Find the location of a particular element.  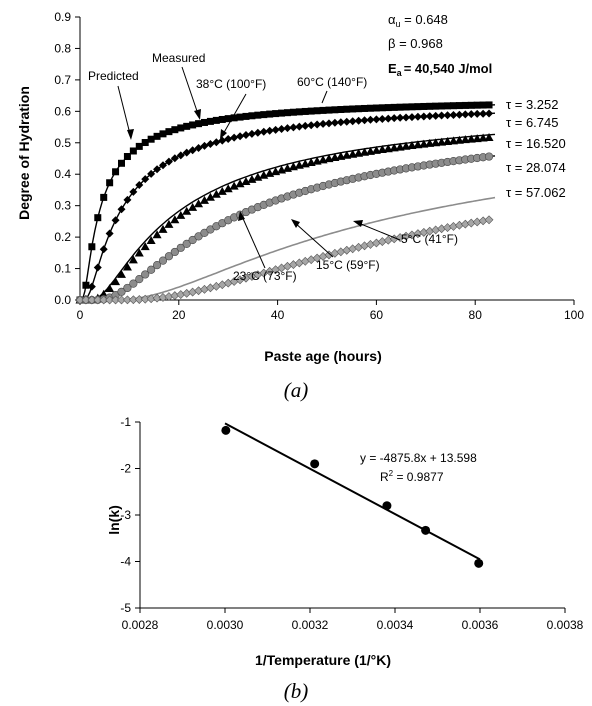

x-tick-label: 0.0038 is located at coordinates (565, 625).